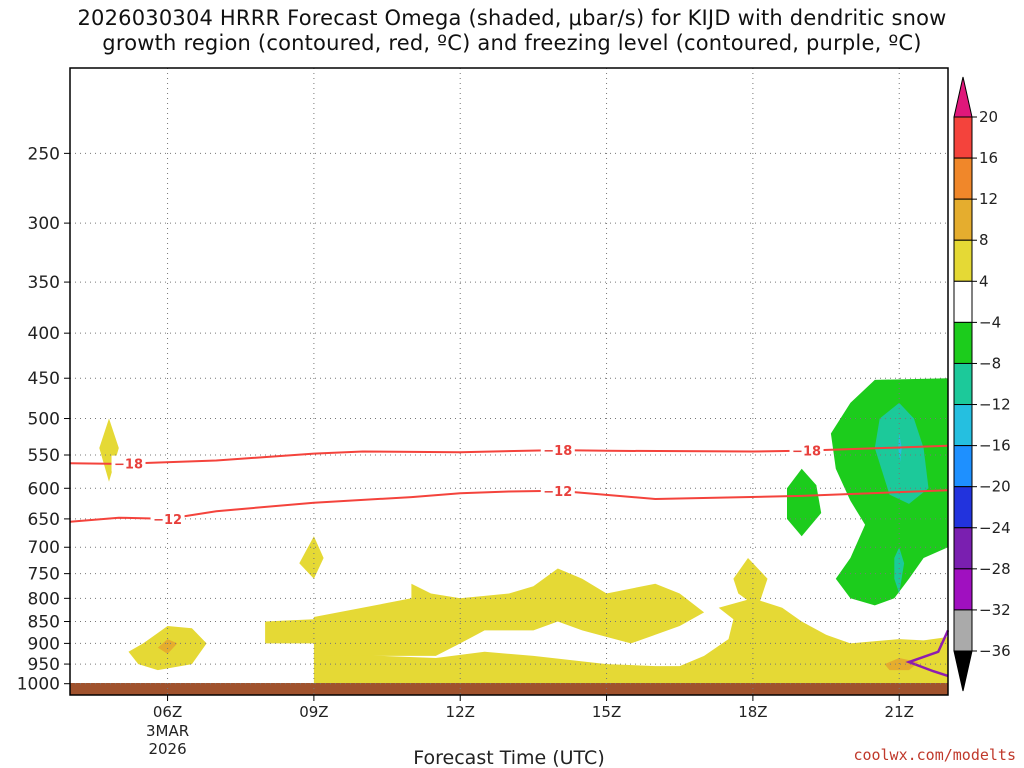 This screenshot has width=1024, height=768. What do you see at coordinates (995, 651) in the screenshot?
I see `colorbar-label: −36` at bounding box center [995, 651].